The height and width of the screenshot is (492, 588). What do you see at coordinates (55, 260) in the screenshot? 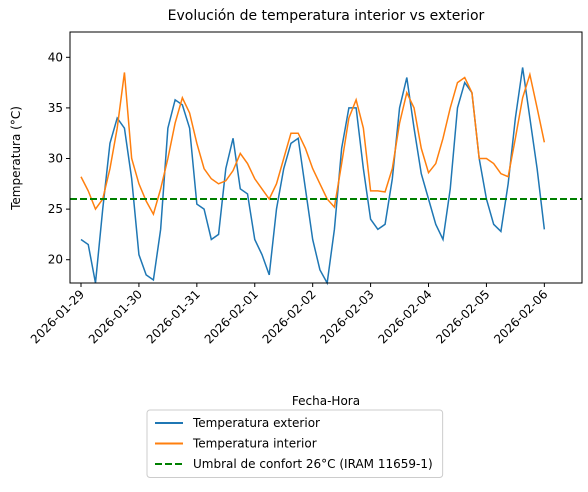
I see `y-tick-label: 20` at bounding box center [55, 260].